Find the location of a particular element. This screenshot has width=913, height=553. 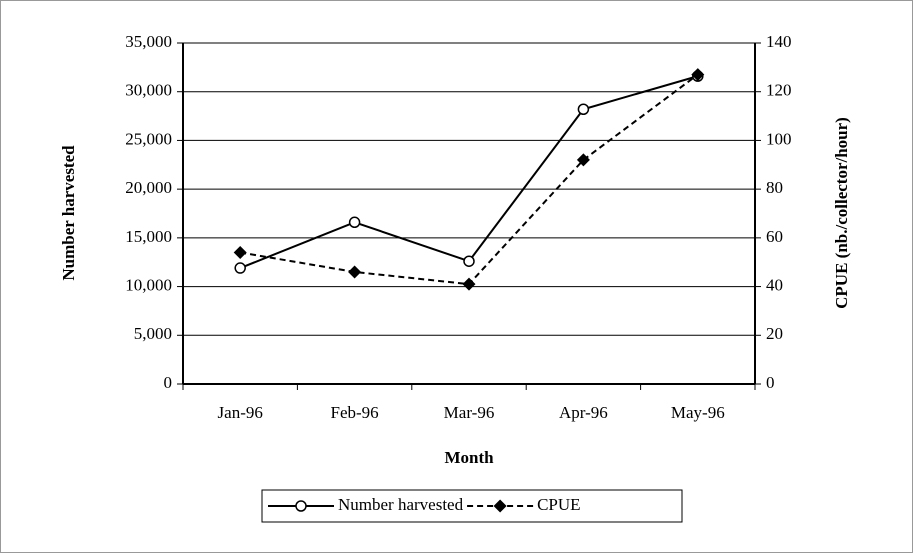

y2-axis-title: CPUE (nb./collector/hour) is located at coordinates (841, 213).